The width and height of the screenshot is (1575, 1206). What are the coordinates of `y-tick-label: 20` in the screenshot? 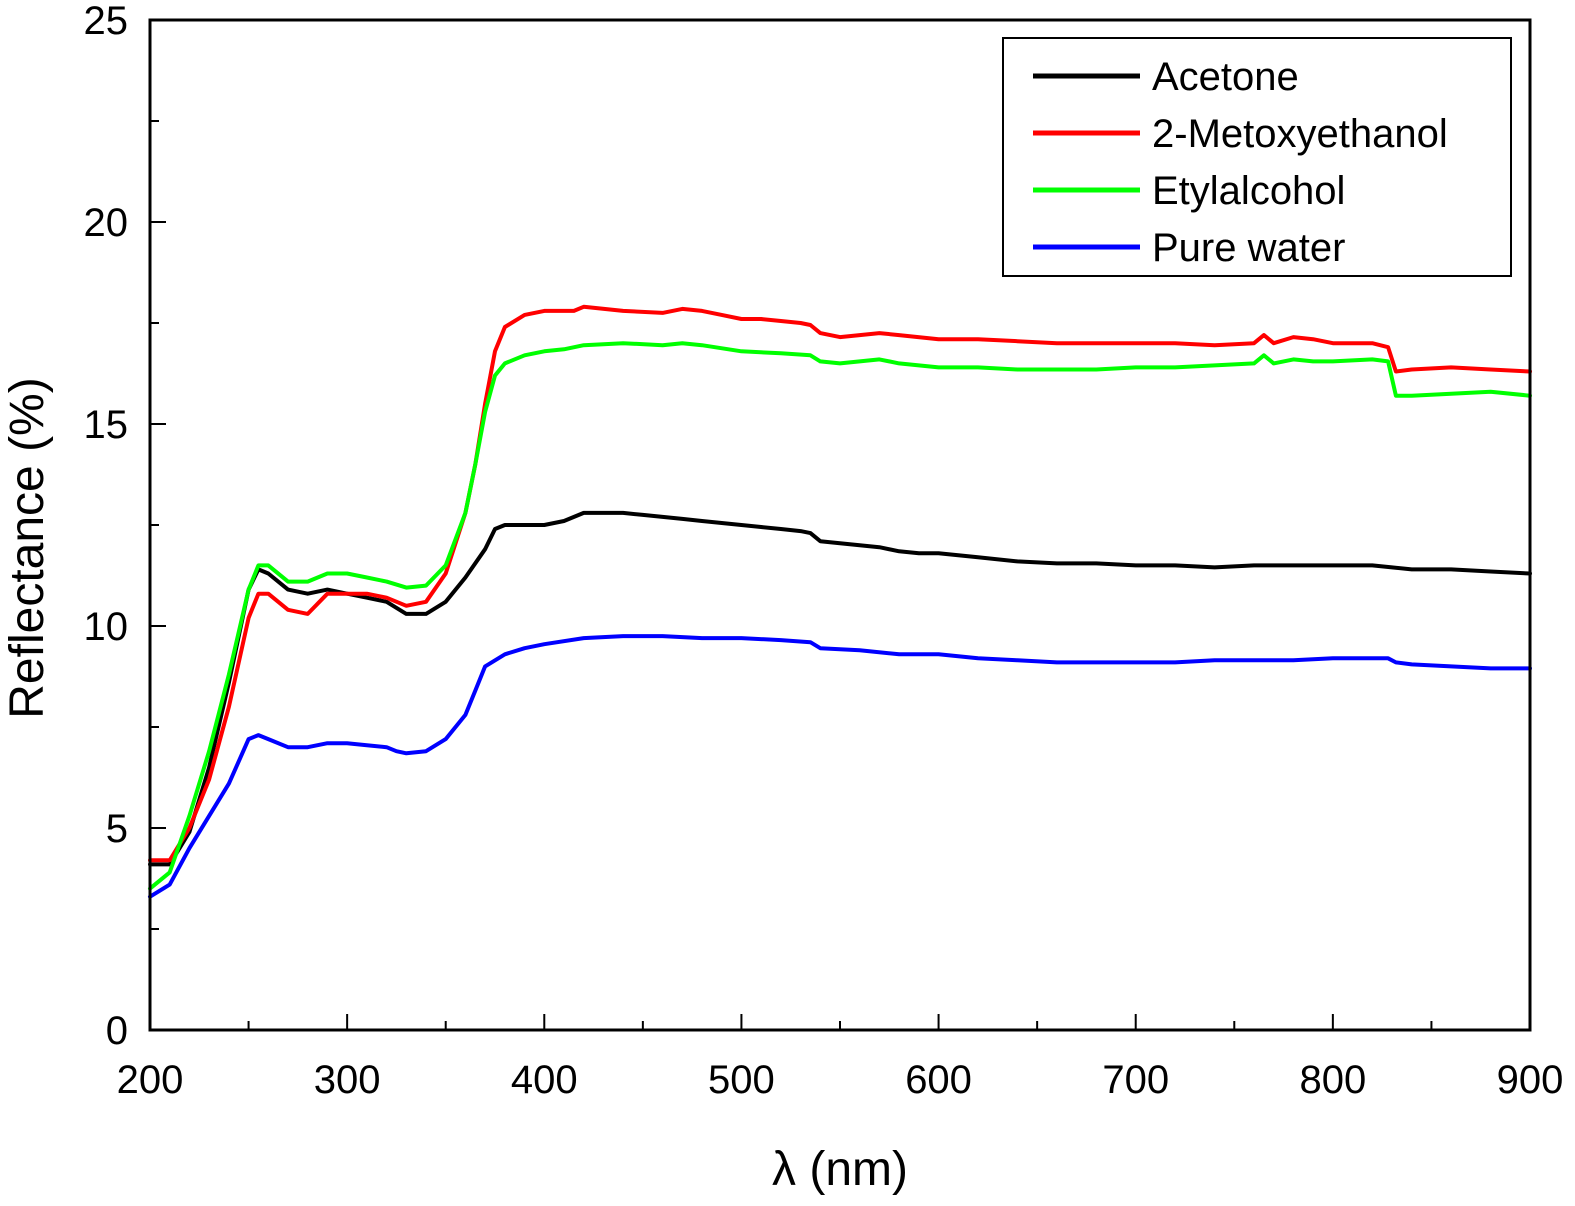 It's located at (106, 223).